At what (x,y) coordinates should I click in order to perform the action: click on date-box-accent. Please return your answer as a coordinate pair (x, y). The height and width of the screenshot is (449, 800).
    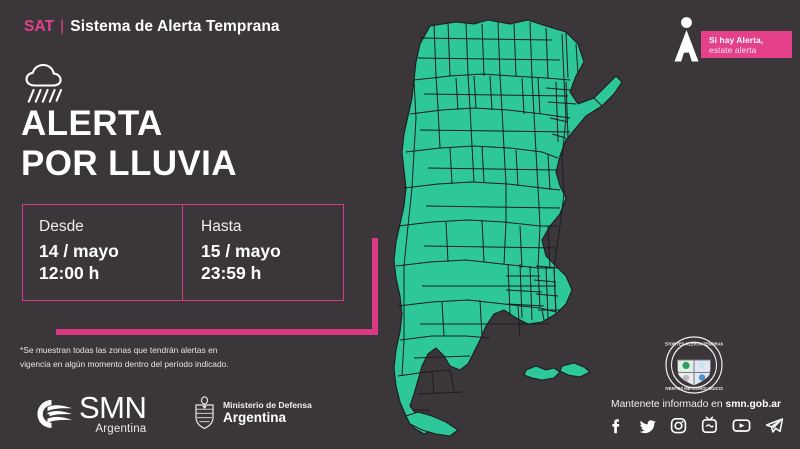
    Looking at the image, I should click on (217, 286).